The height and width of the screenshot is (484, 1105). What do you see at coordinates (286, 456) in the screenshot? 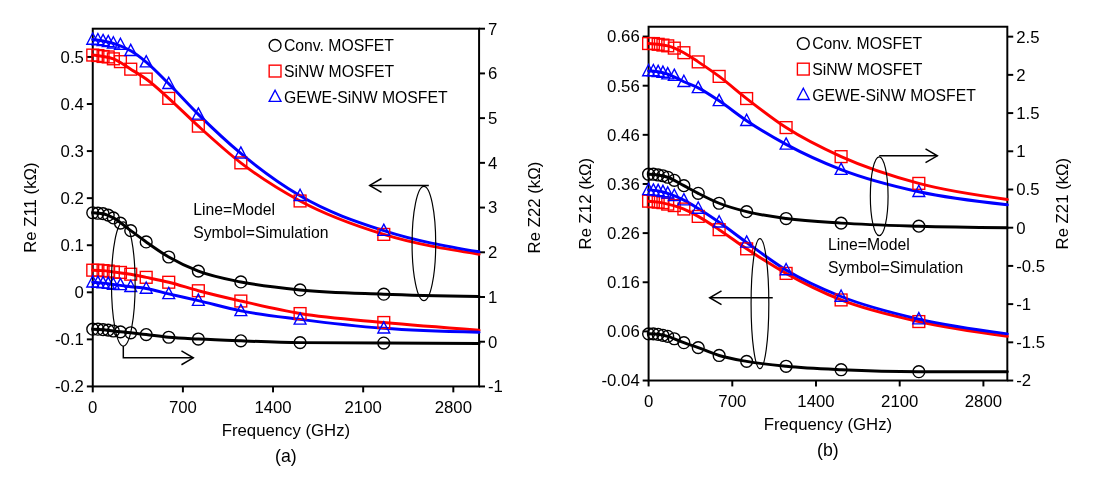
I see `text: (a)` at bounding box center [286, 456].